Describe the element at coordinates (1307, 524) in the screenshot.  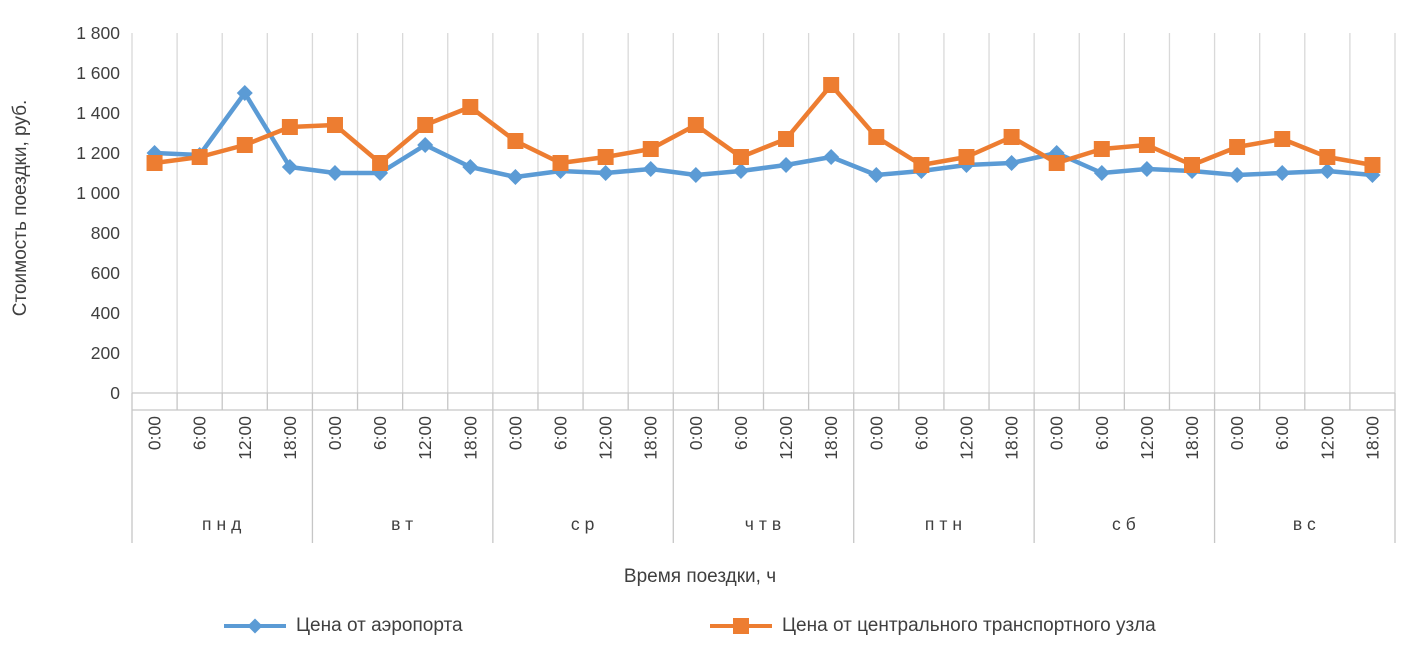
I see `day-label: вс` at that location.